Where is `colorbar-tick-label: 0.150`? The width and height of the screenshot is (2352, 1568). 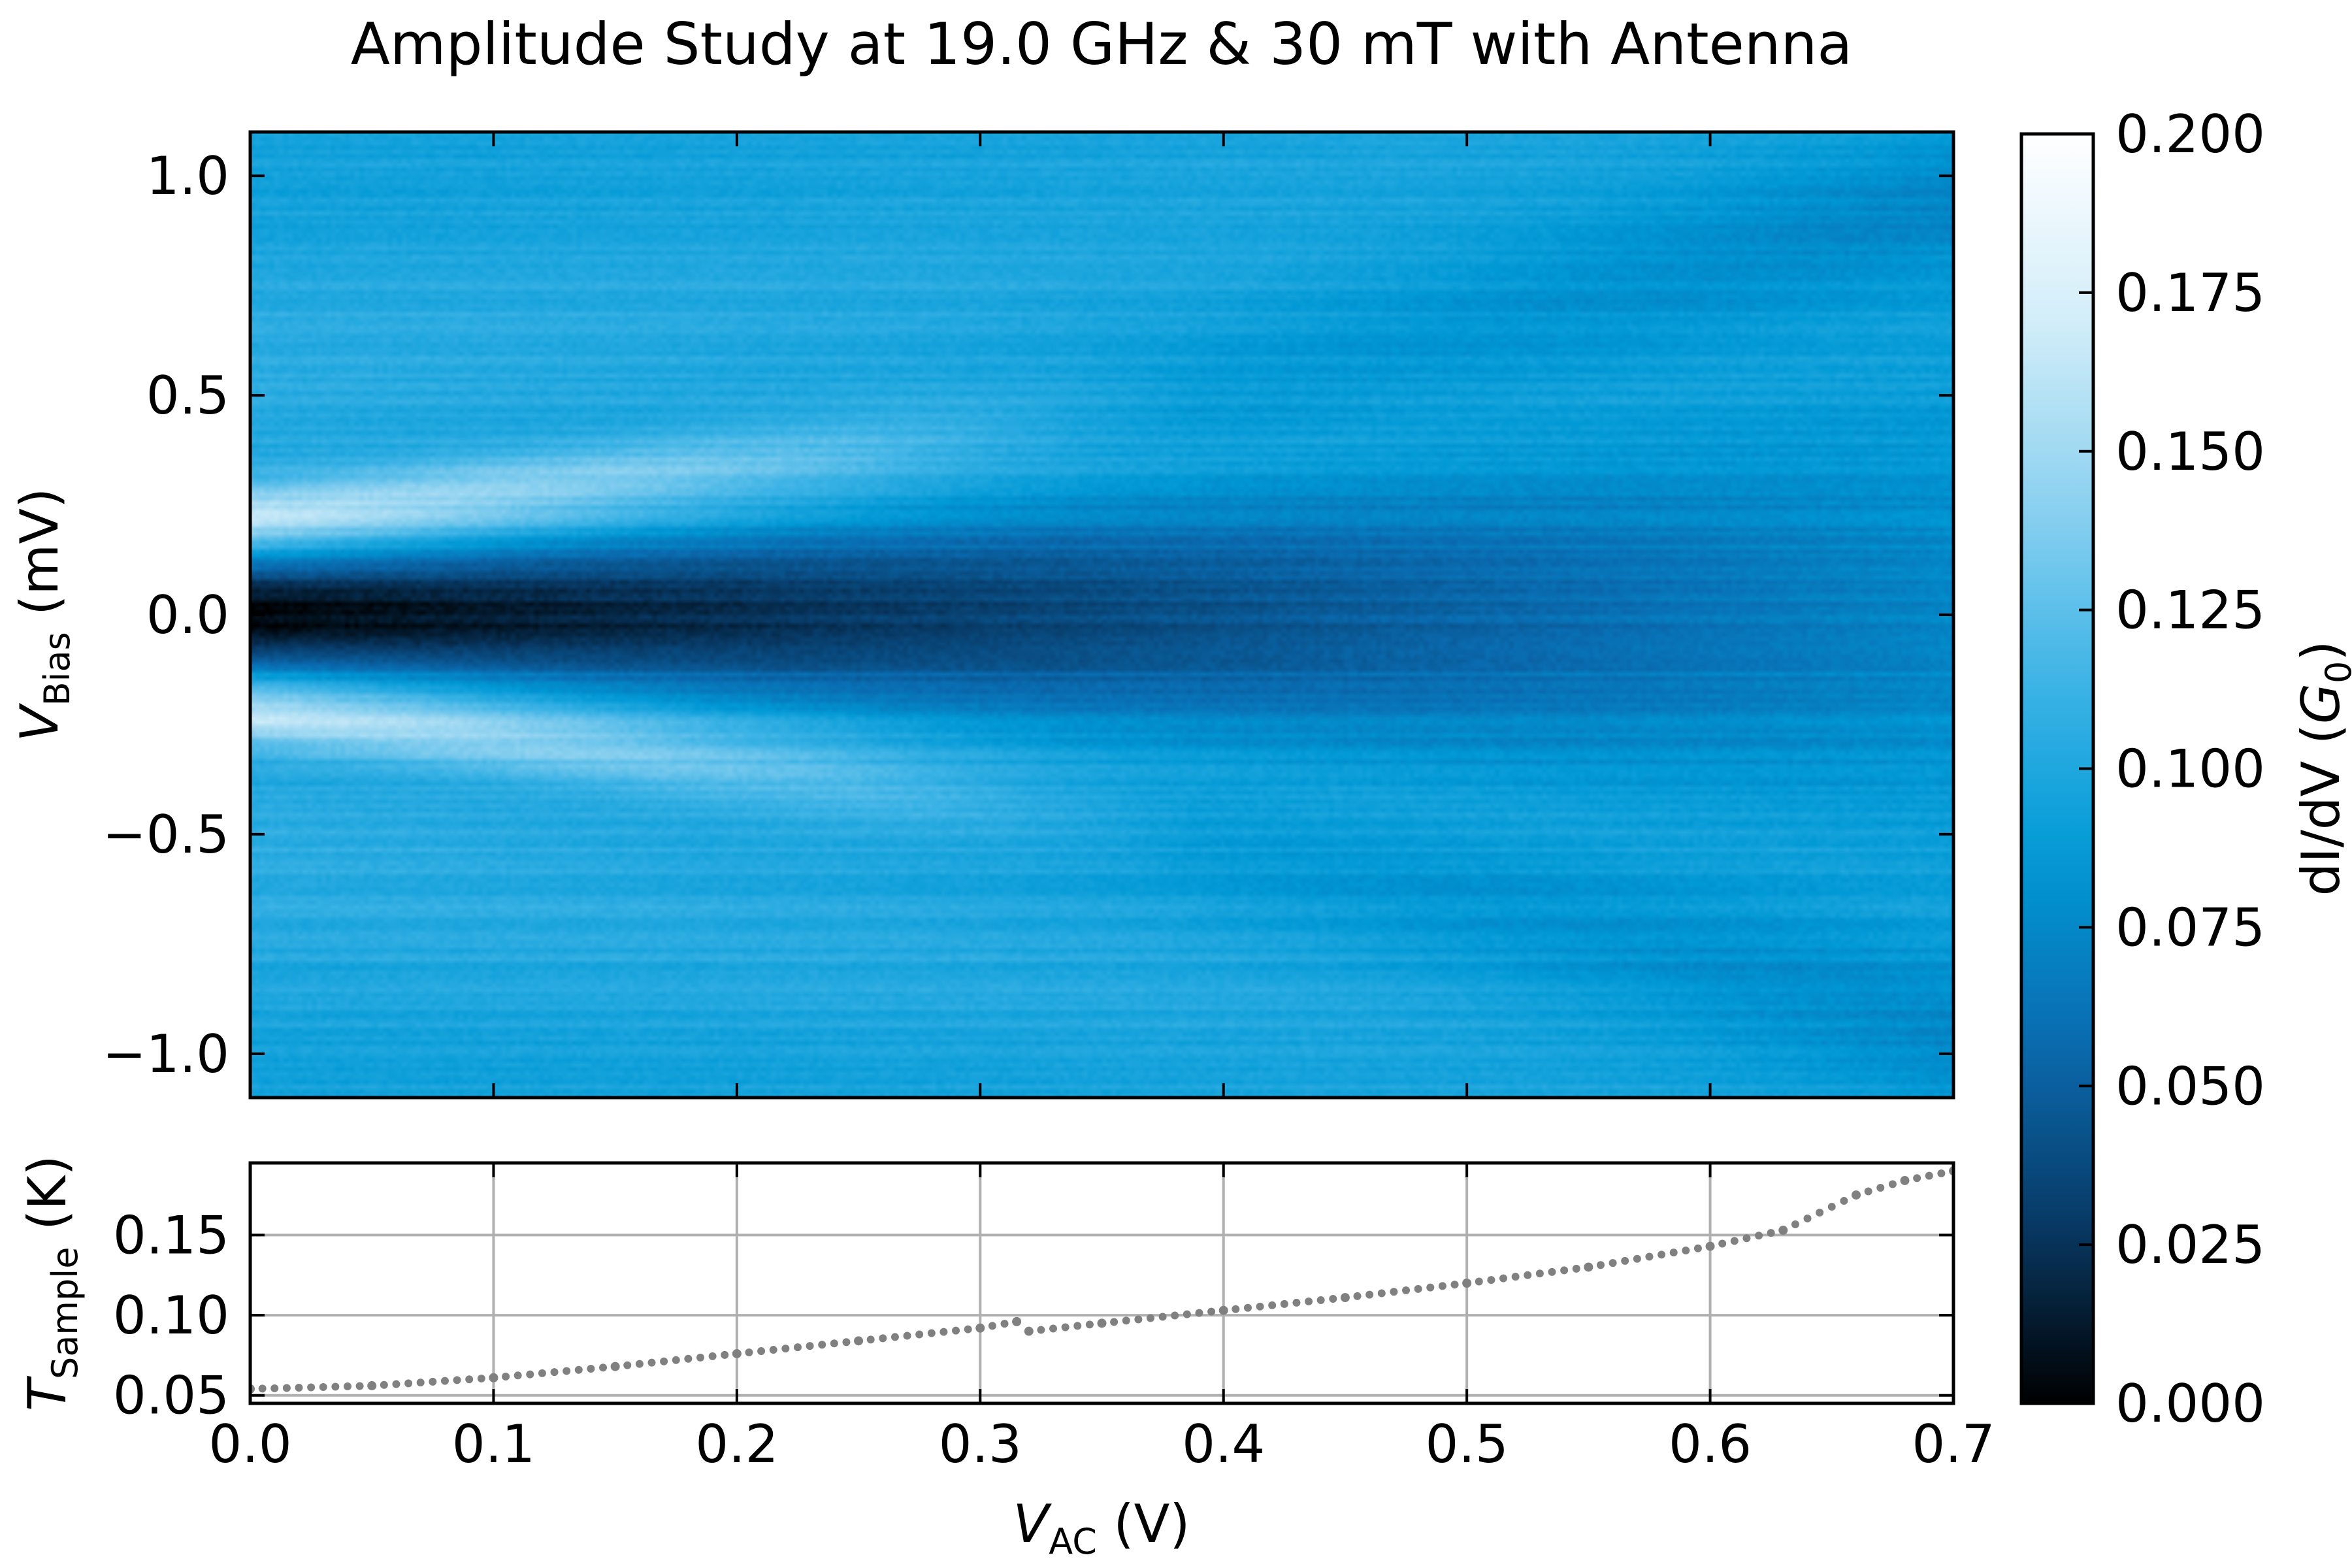
colorbar-tick-label: 0.150 is located at coordinates (2190, 451).